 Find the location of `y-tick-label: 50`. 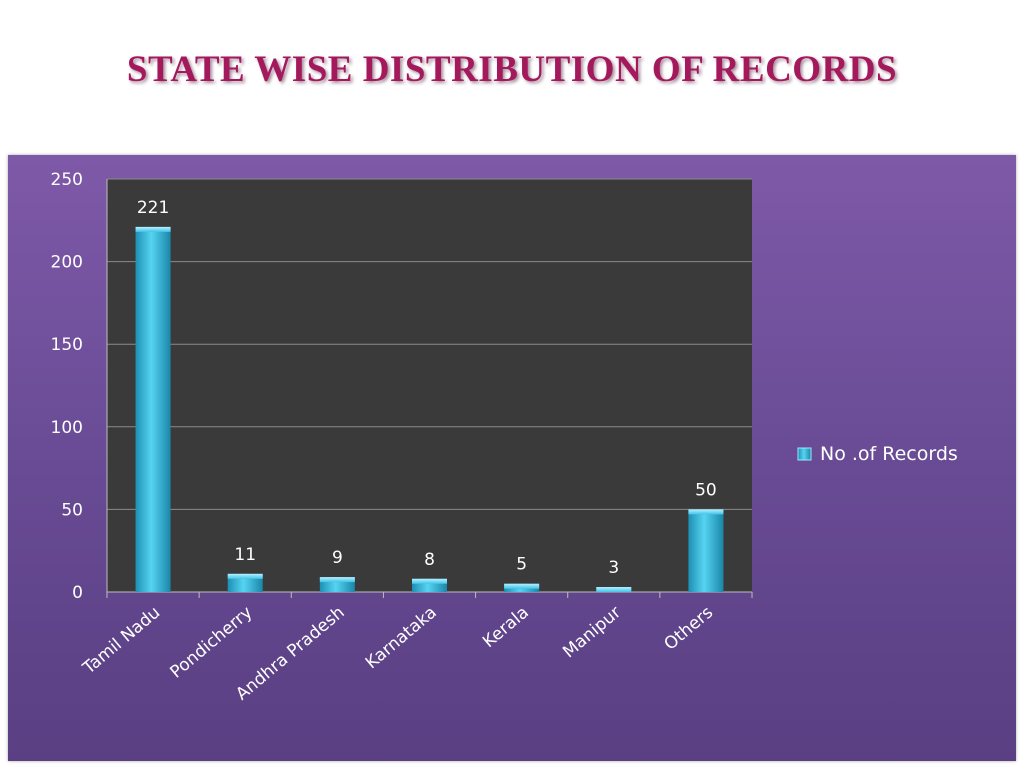

y-tick-label: 50 is located at coordinates (72, 510).